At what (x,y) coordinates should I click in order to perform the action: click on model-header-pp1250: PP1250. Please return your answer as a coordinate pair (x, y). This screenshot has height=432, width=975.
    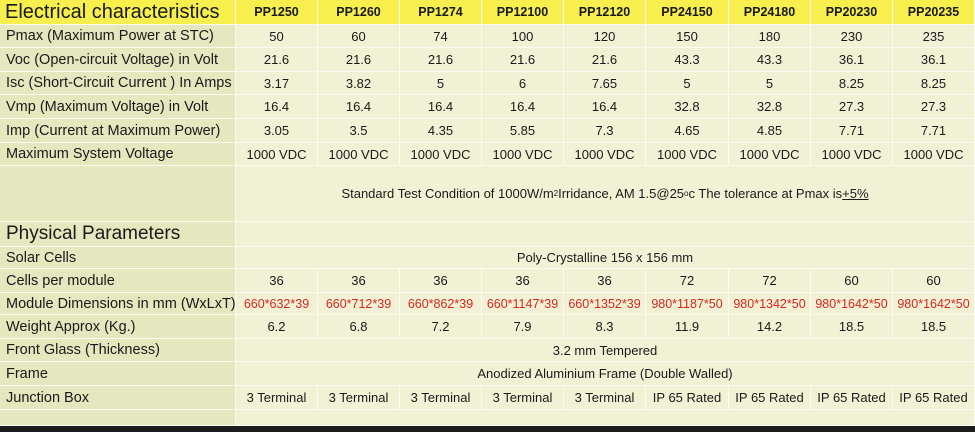
    Looking at the image, I should click on (277, 12).